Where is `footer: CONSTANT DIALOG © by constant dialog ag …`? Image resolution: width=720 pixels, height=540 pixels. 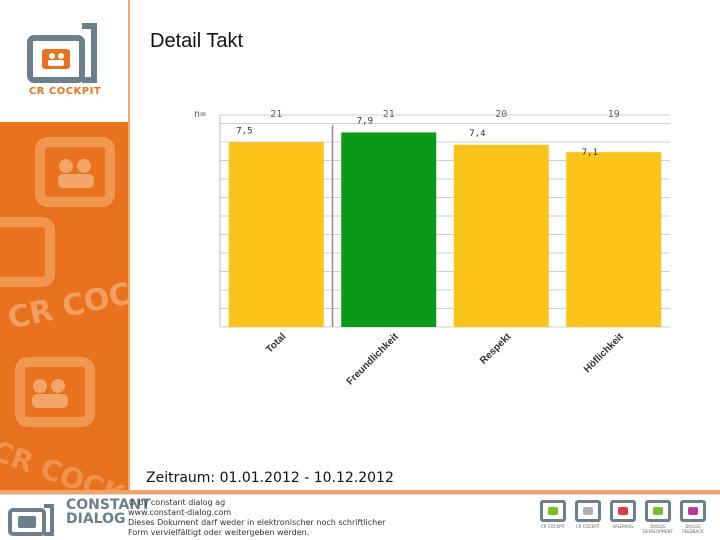
footer: CONSTANT DIALOG © by constant dialog ag … is located at coordinates (360, 515).